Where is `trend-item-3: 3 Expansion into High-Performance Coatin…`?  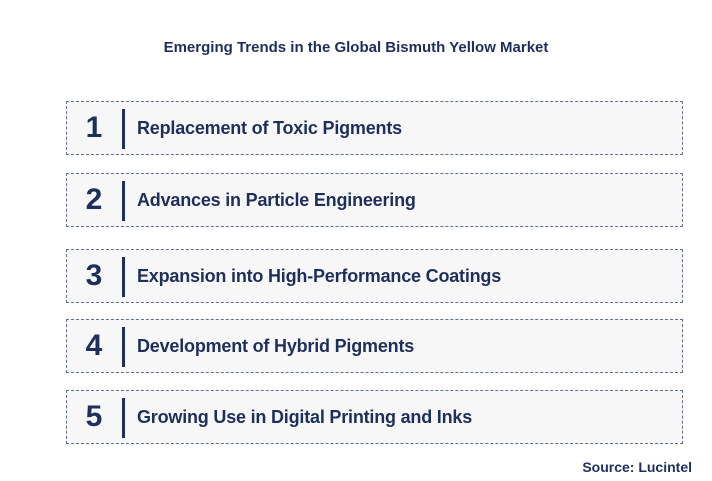 trend-item-3: 3 Expansion into High-Performance Coatin… is located at coordinates (374, 276).